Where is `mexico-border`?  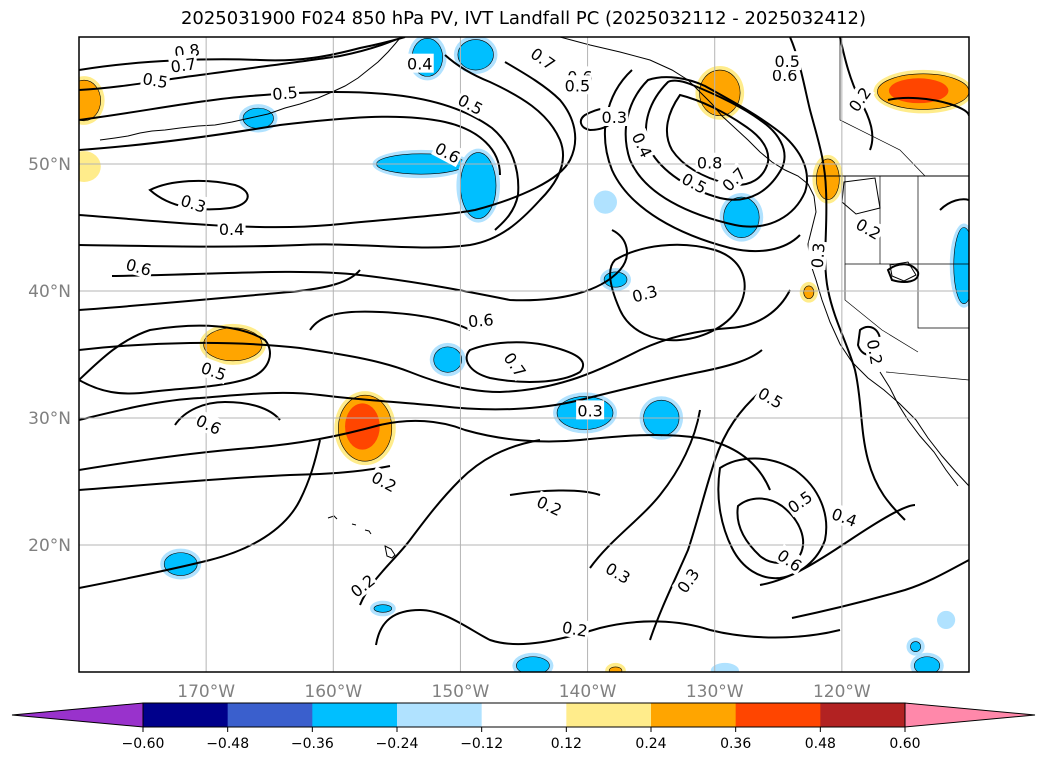
mexico-border is located at coordinates (927, 376).